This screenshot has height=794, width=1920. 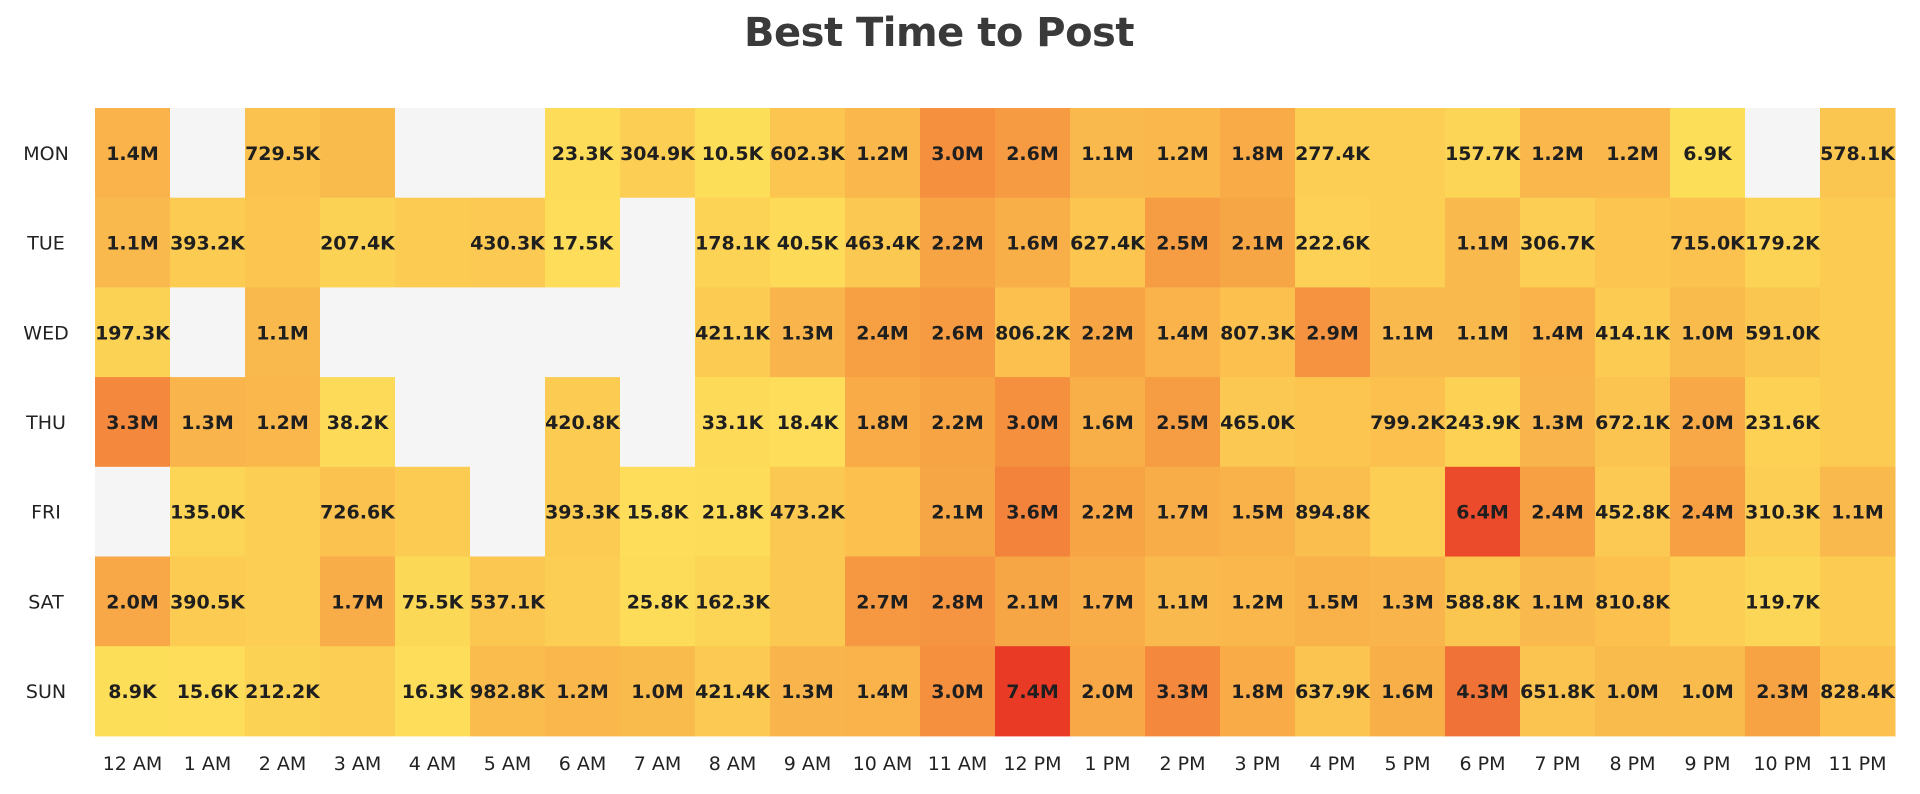 I want to click on cell-value-label: 810.8K, so click(x=1633, y=602).